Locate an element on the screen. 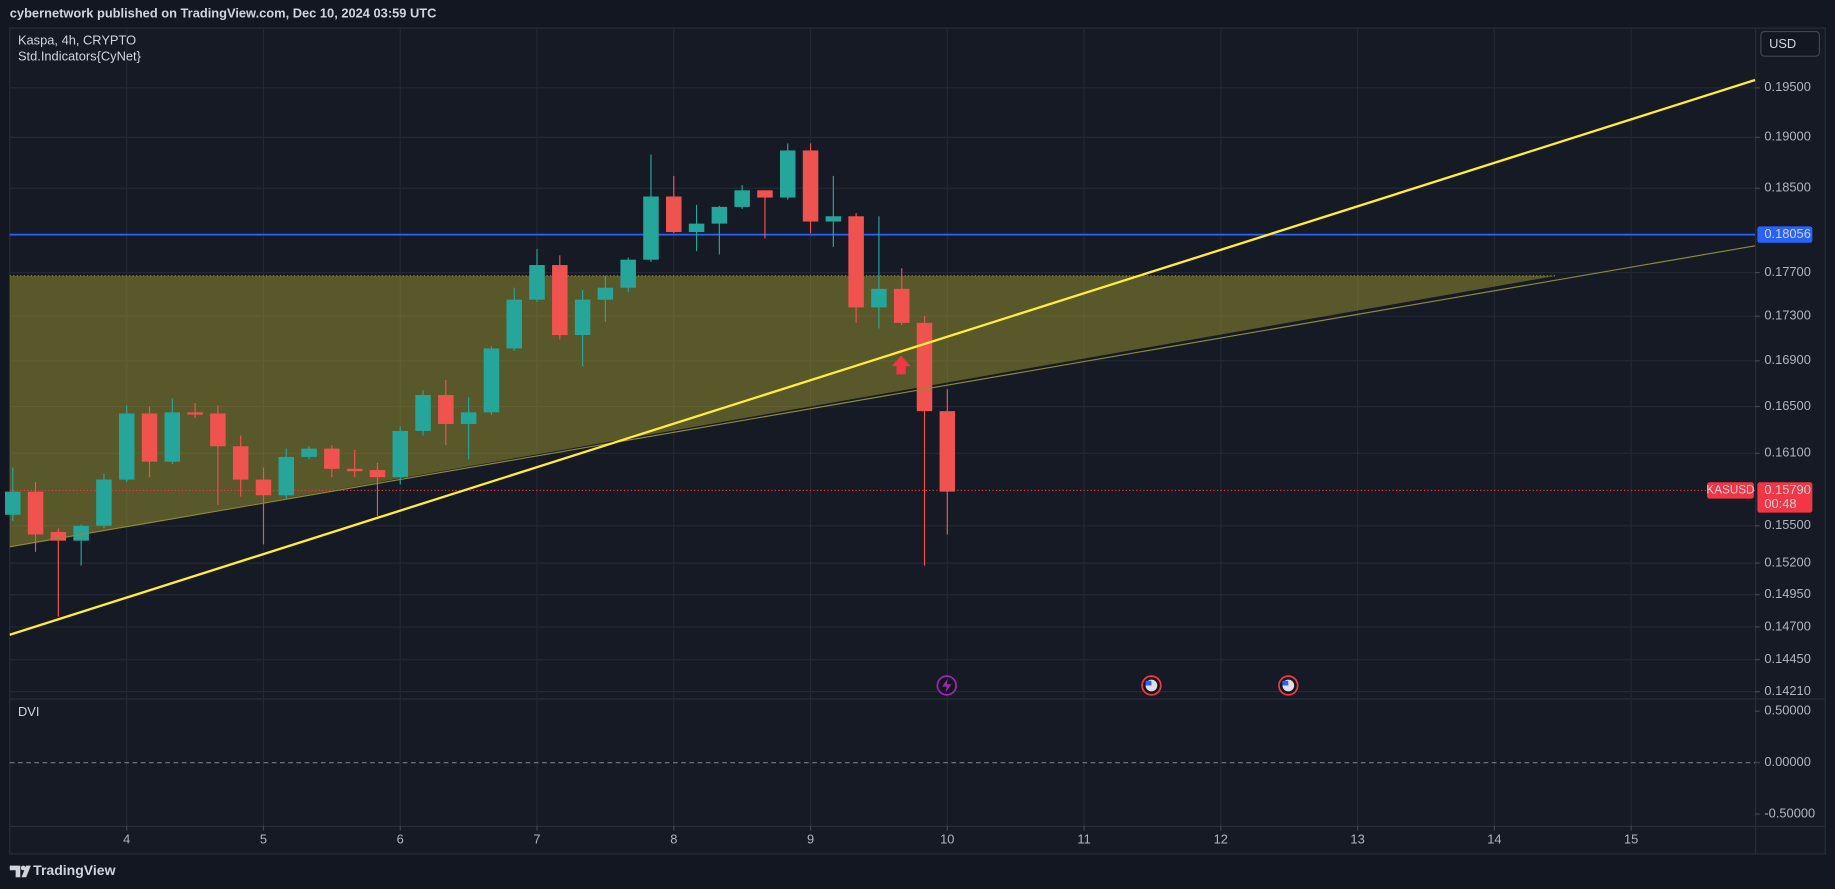 The height and width of the screenshot is (889, 1835). x-tick-label: 11 is located at coordinates (1083, 838).